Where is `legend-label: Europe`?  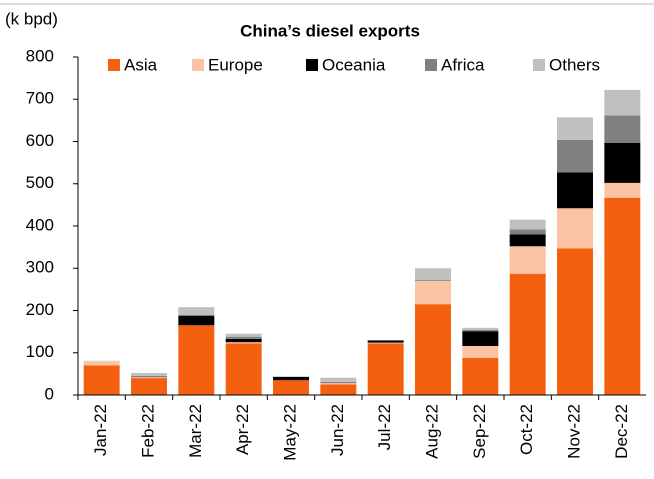 legend-label: Europe is located at coordinates (235, 64).